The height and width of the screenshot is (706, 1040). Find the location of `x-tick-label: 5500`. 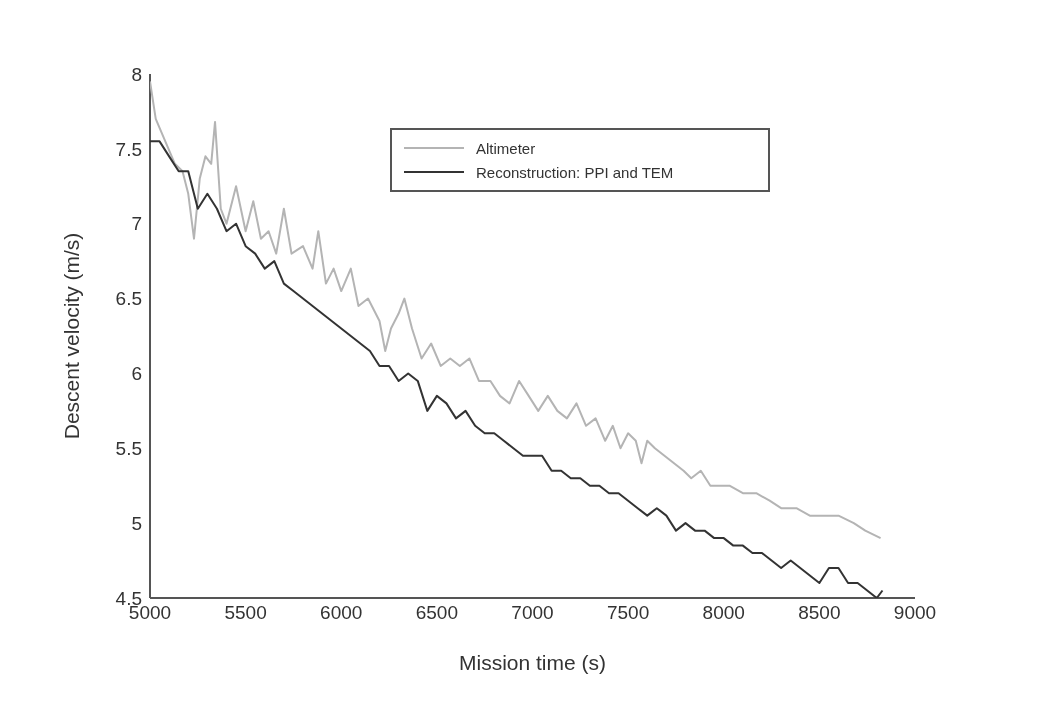

x-tick-label: 5500 is located at coordinates (245, 613).